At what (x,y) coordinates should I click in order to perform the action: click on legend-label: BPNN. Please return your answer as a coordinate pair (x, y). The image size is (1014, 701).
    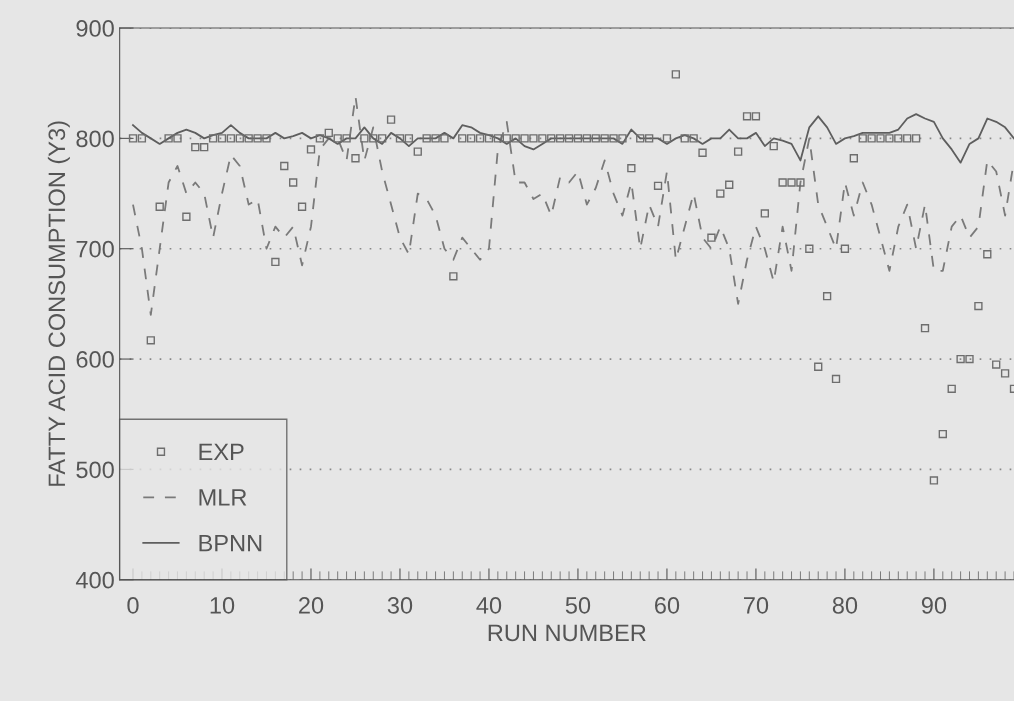
    Looking at the image, I should click on (230, 543).